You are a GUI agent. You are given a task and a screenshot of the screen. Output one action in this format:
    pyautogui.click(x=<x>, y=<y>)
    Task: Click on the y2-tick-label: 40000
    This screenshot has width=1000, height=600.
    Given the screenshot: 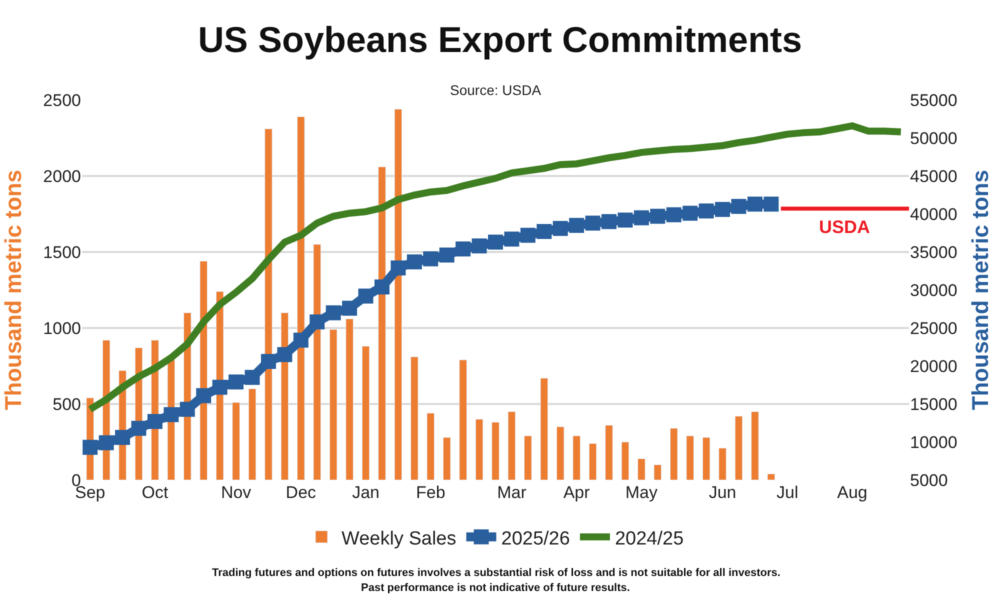 What is the action you would take?
    pyautogui.click(x=934, y=214)
    